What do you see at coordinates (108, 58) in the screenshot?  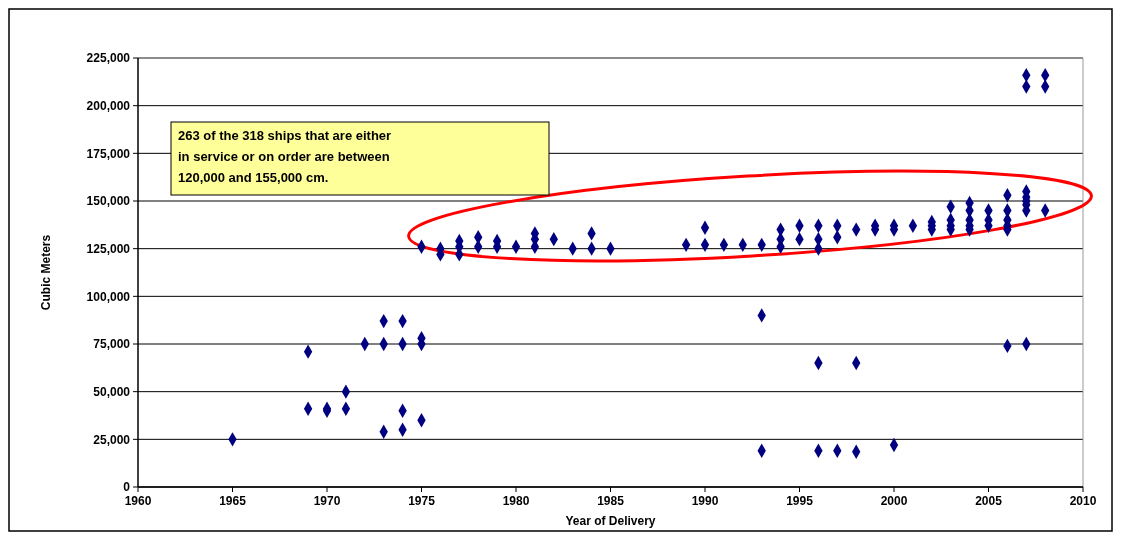 I see `y-tick-label: 225,000` at bounding box center [108, 58].